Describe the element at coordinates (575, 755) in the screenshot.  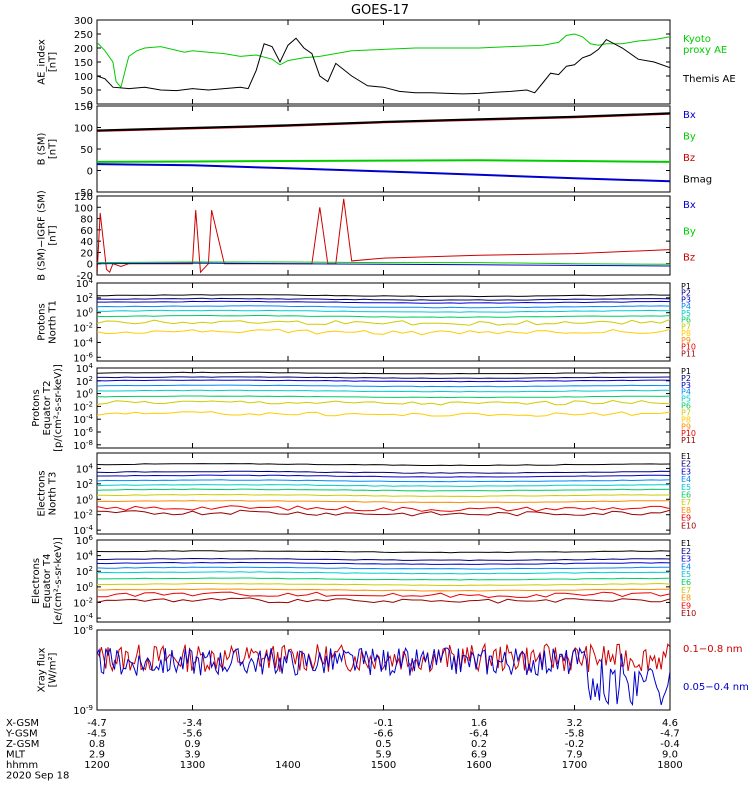
I see `ephemeris-value: 7.9` at that location.